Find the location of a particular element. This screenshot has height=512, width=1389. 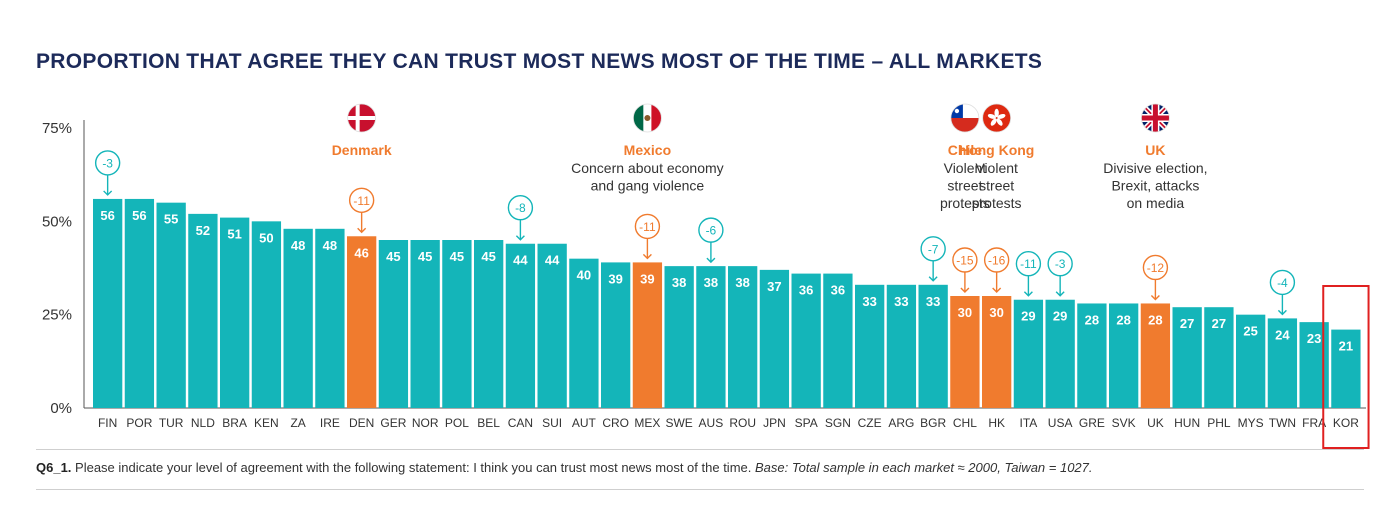

change-label: -12 is located at coordinates (1156, 268).